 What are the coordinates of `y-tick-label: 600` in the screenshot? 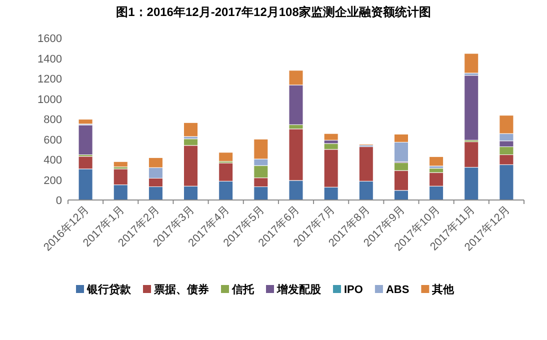 It's located at (53, 140).